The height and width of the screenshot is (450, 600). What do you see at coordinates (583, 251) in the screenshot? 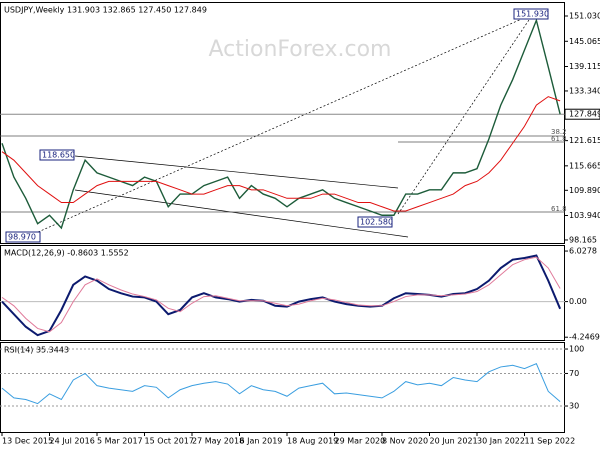
I see `y-tick-label: 6.0278` at bounding box center [583, 251].